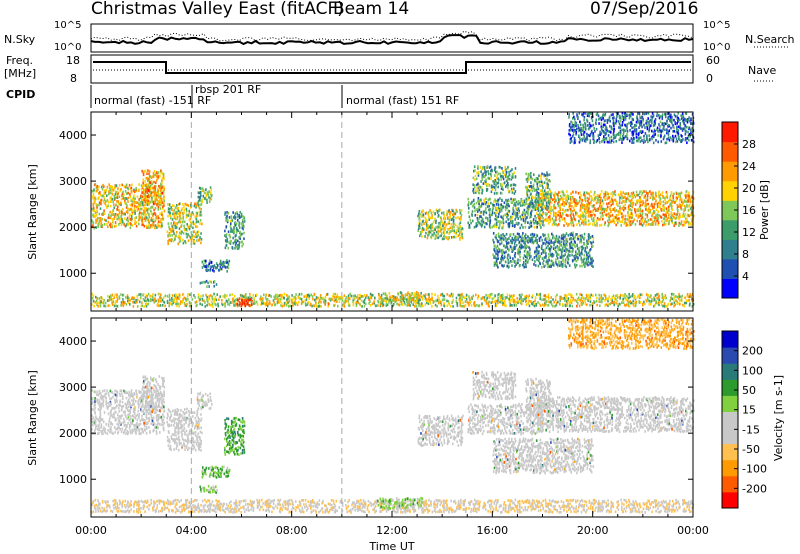 This screenshot has width=800, height=554. What do you see at coordinates (67, 25) in the screenshot?
I see `noise-left-tick-top: 10^5` at bounding box center [67, 25].